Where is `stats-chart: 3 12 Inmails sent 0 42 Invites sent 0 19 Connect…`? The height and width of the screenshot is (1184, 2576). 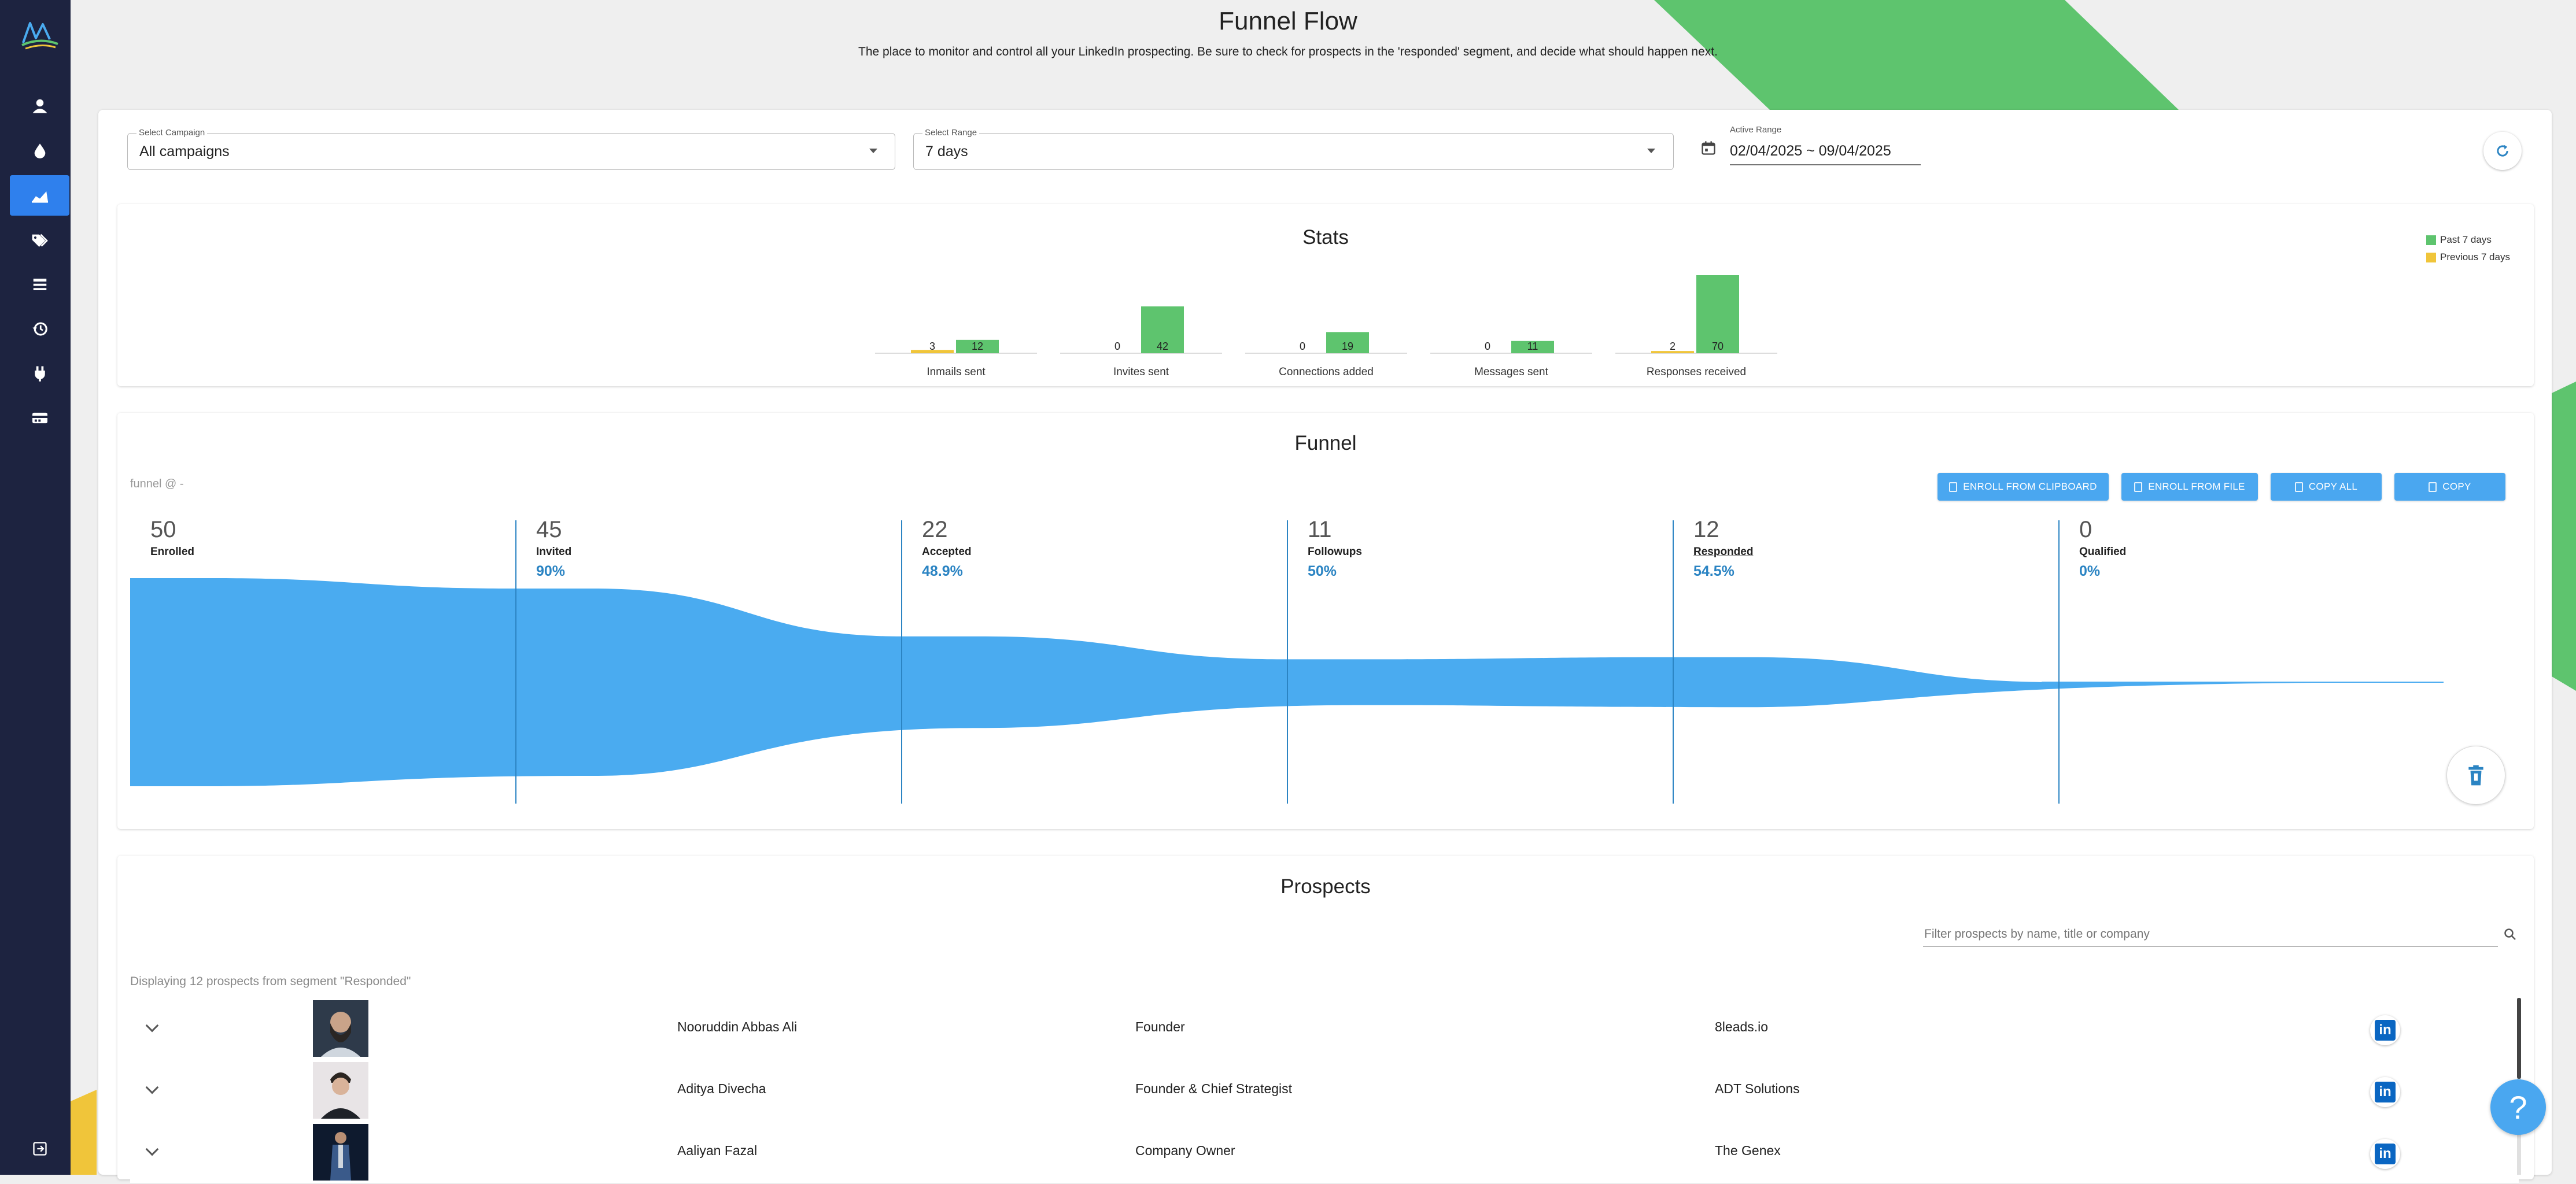 stats-chart: 3 12 Inmails sent 0 42 Invites sent 0 19 Connect… is located at coordinates (1326, 326).